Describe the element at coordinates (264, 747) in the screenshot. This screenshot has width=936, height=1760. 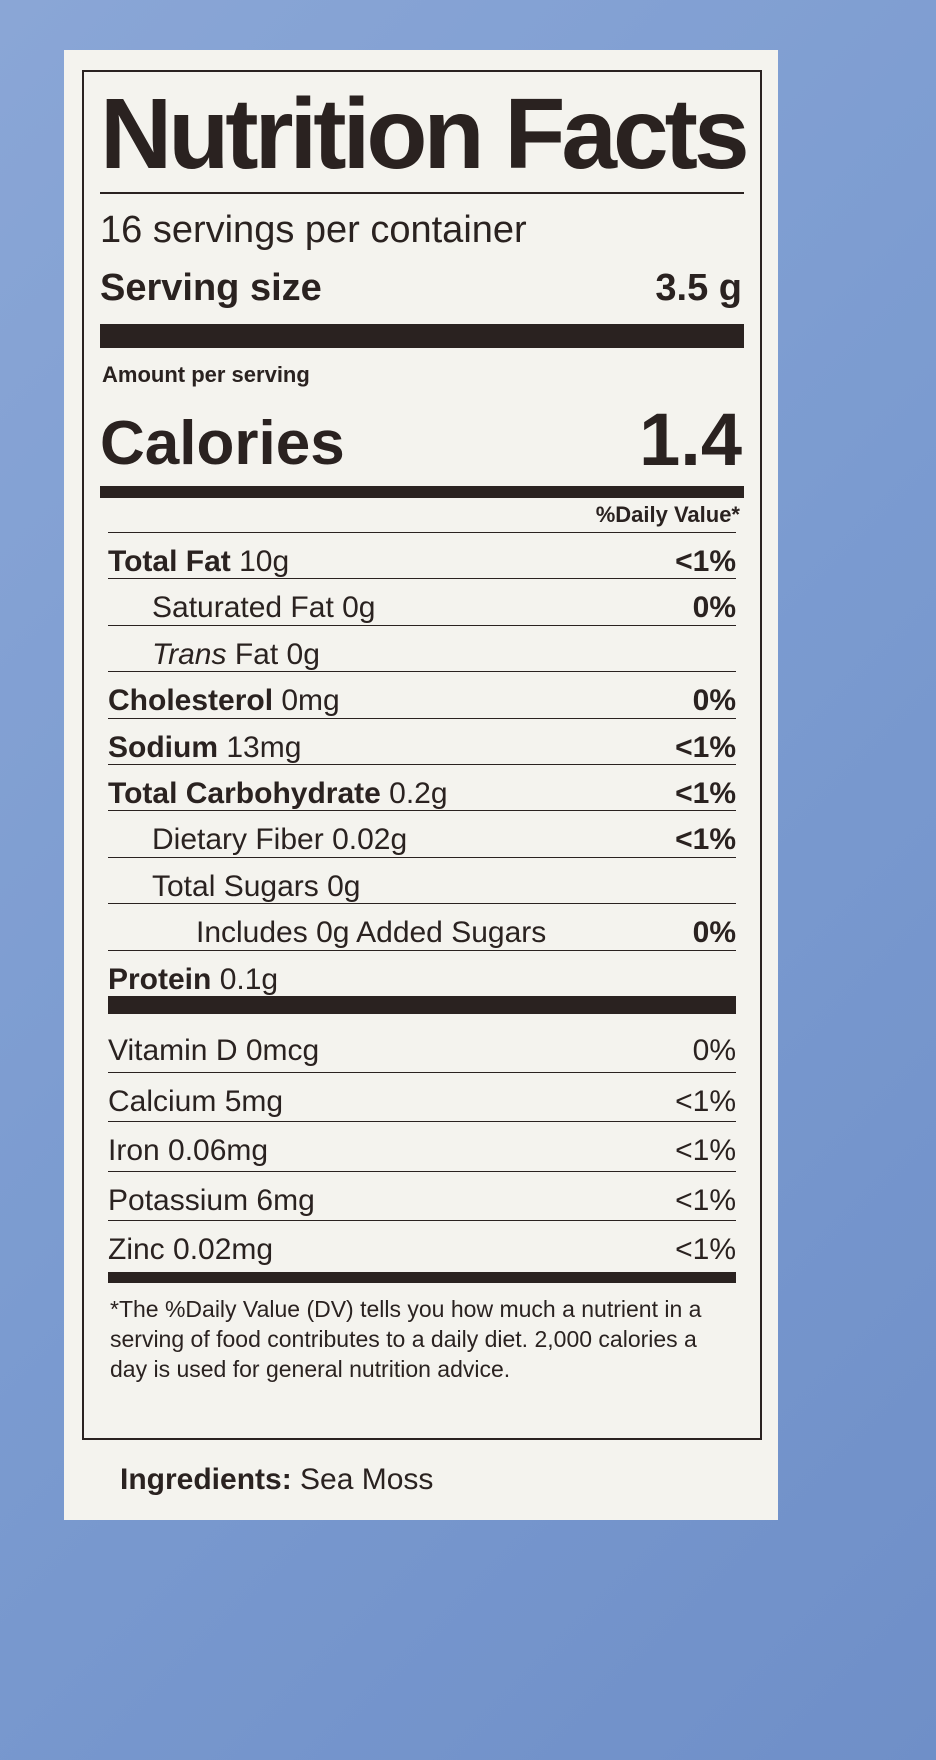
I see `nutrient-amount: 13mg` at that location.